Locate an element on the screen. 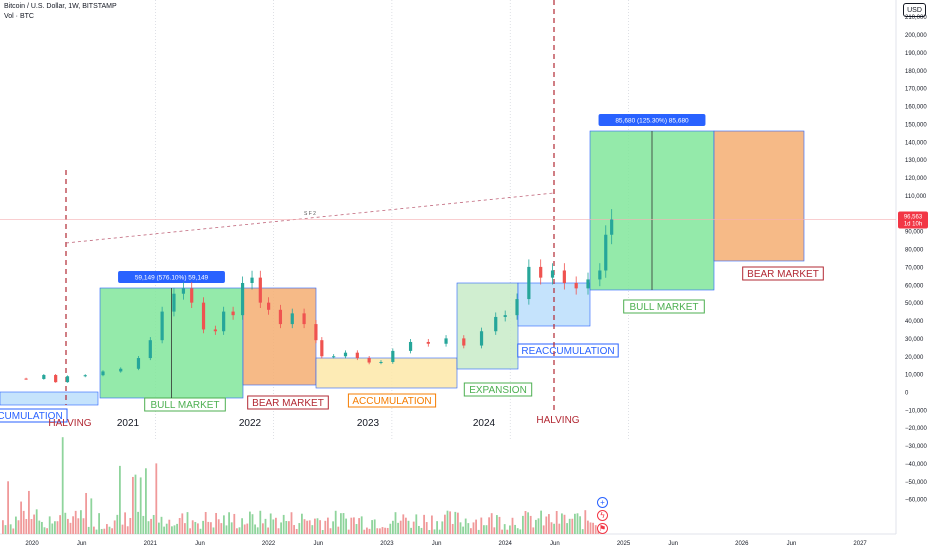 This screenshot has width=932, height=550. time-tick-label: 2021 is located at coordinates (151, 544).